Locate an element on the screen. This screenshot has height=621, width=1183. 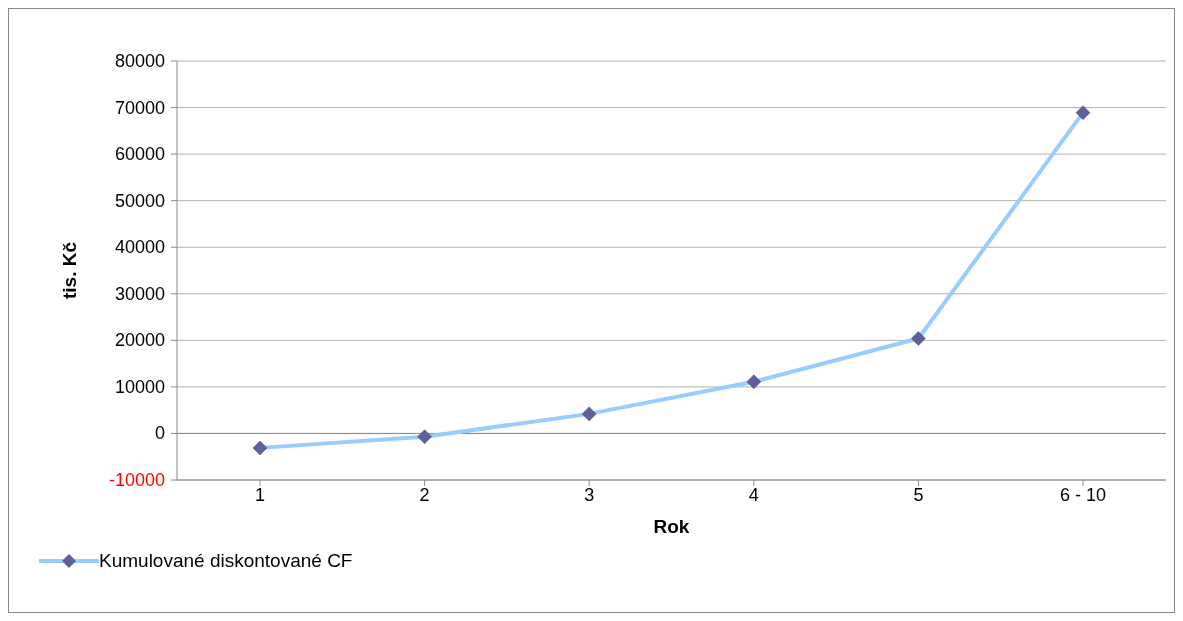
legend-label: Kumulované diskontované CF is located at coordinates (225, 561).